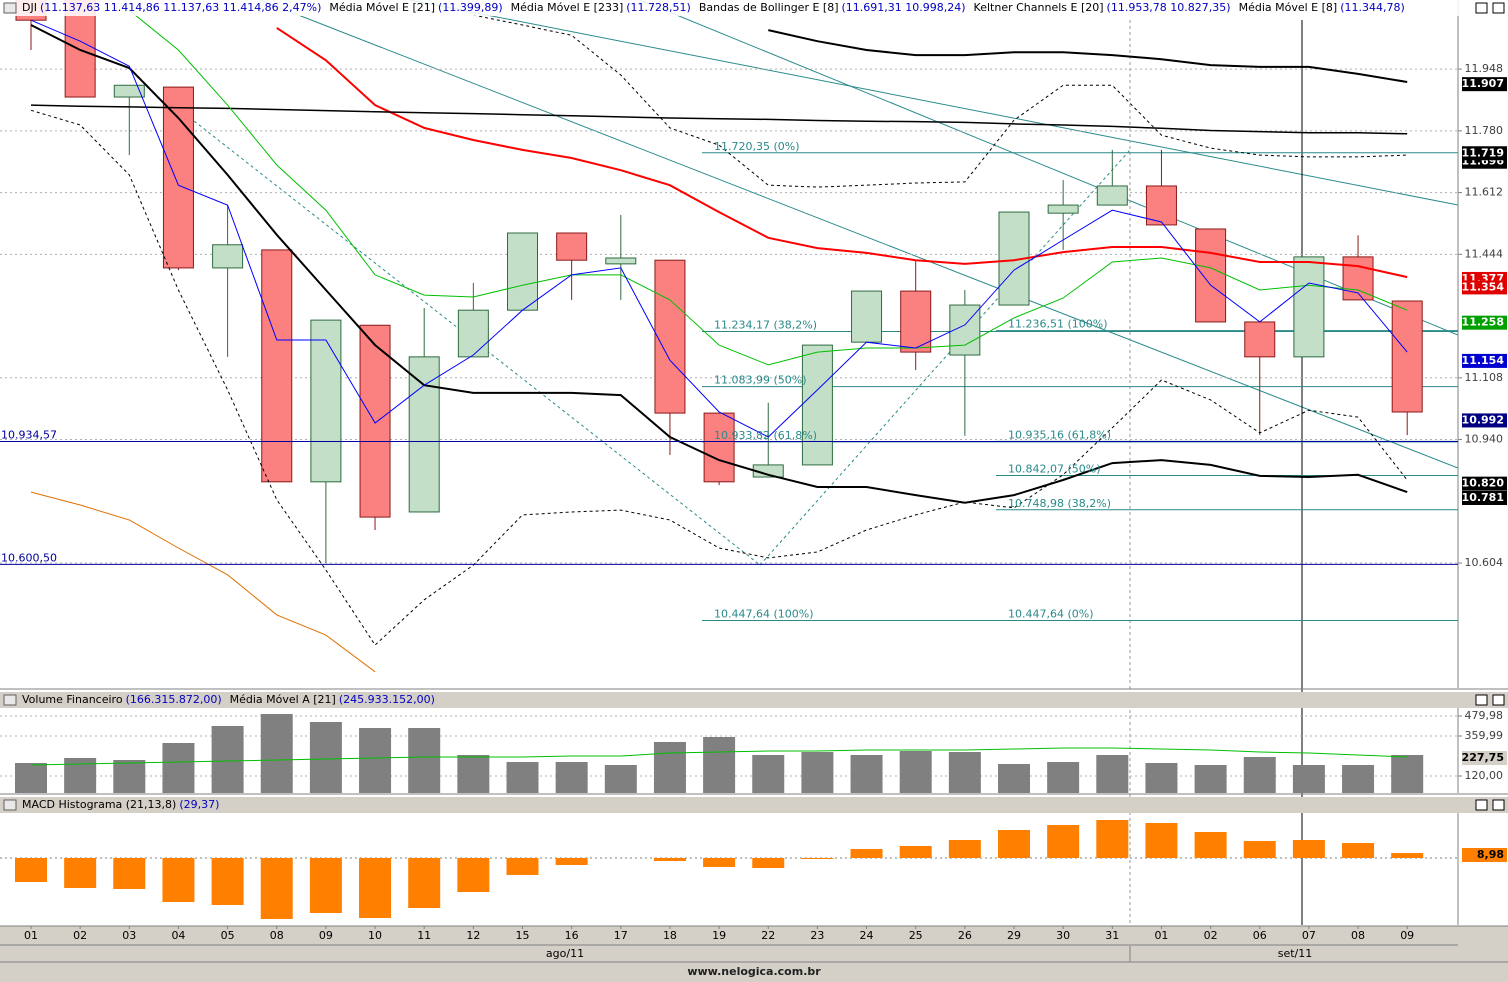 The height and width of the screenshot is (982, 1508). I want to click on x-tick-label: 08, so click(277, 935).